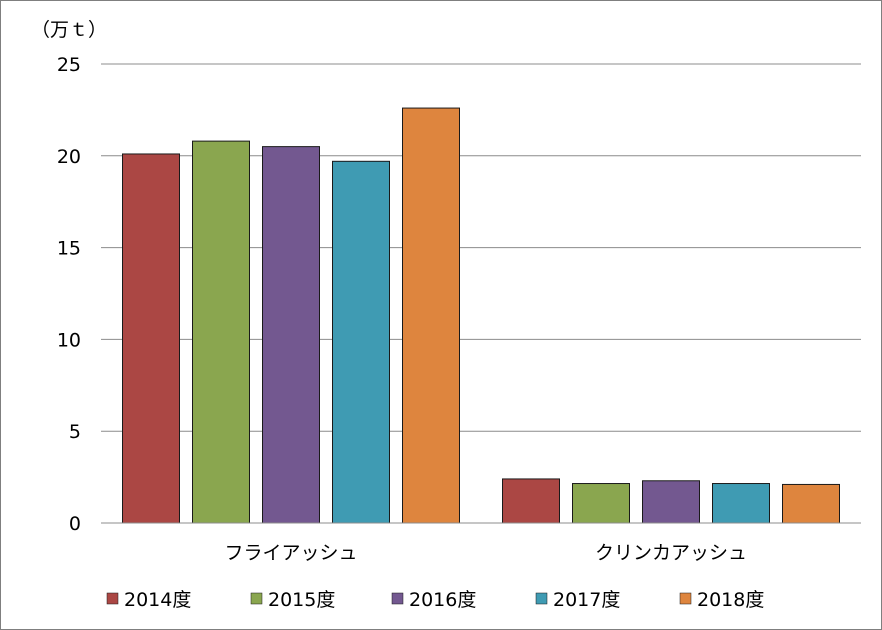 The image size is (882, 630). What do you see at coordinates (290, 553) in the screenshot?
I see `category-label: フライアッシュ` at bounding box center [290, 553].